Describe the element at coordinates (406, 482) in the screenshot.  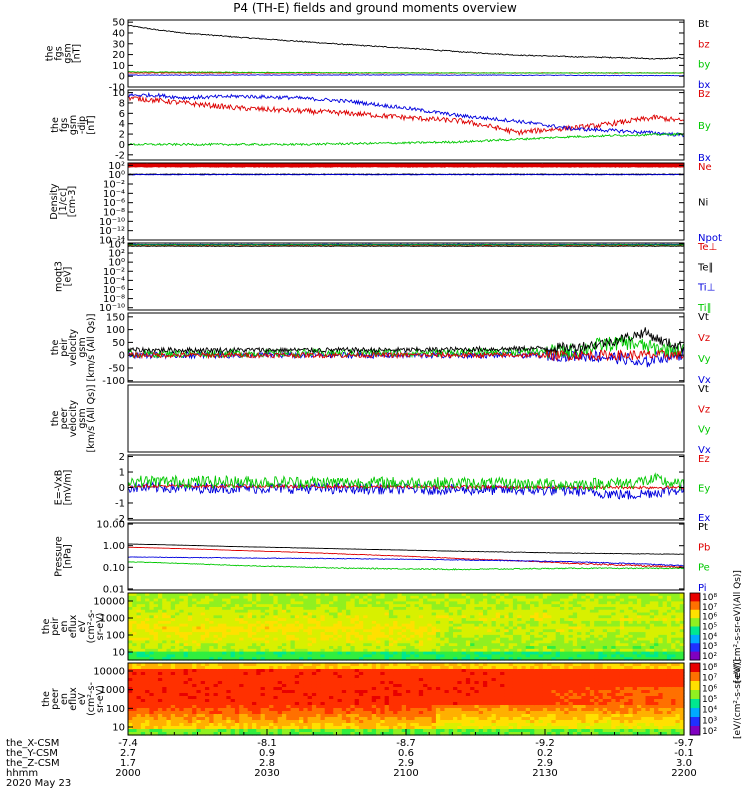
I see `panel-efield-series-ey-line` at that location.